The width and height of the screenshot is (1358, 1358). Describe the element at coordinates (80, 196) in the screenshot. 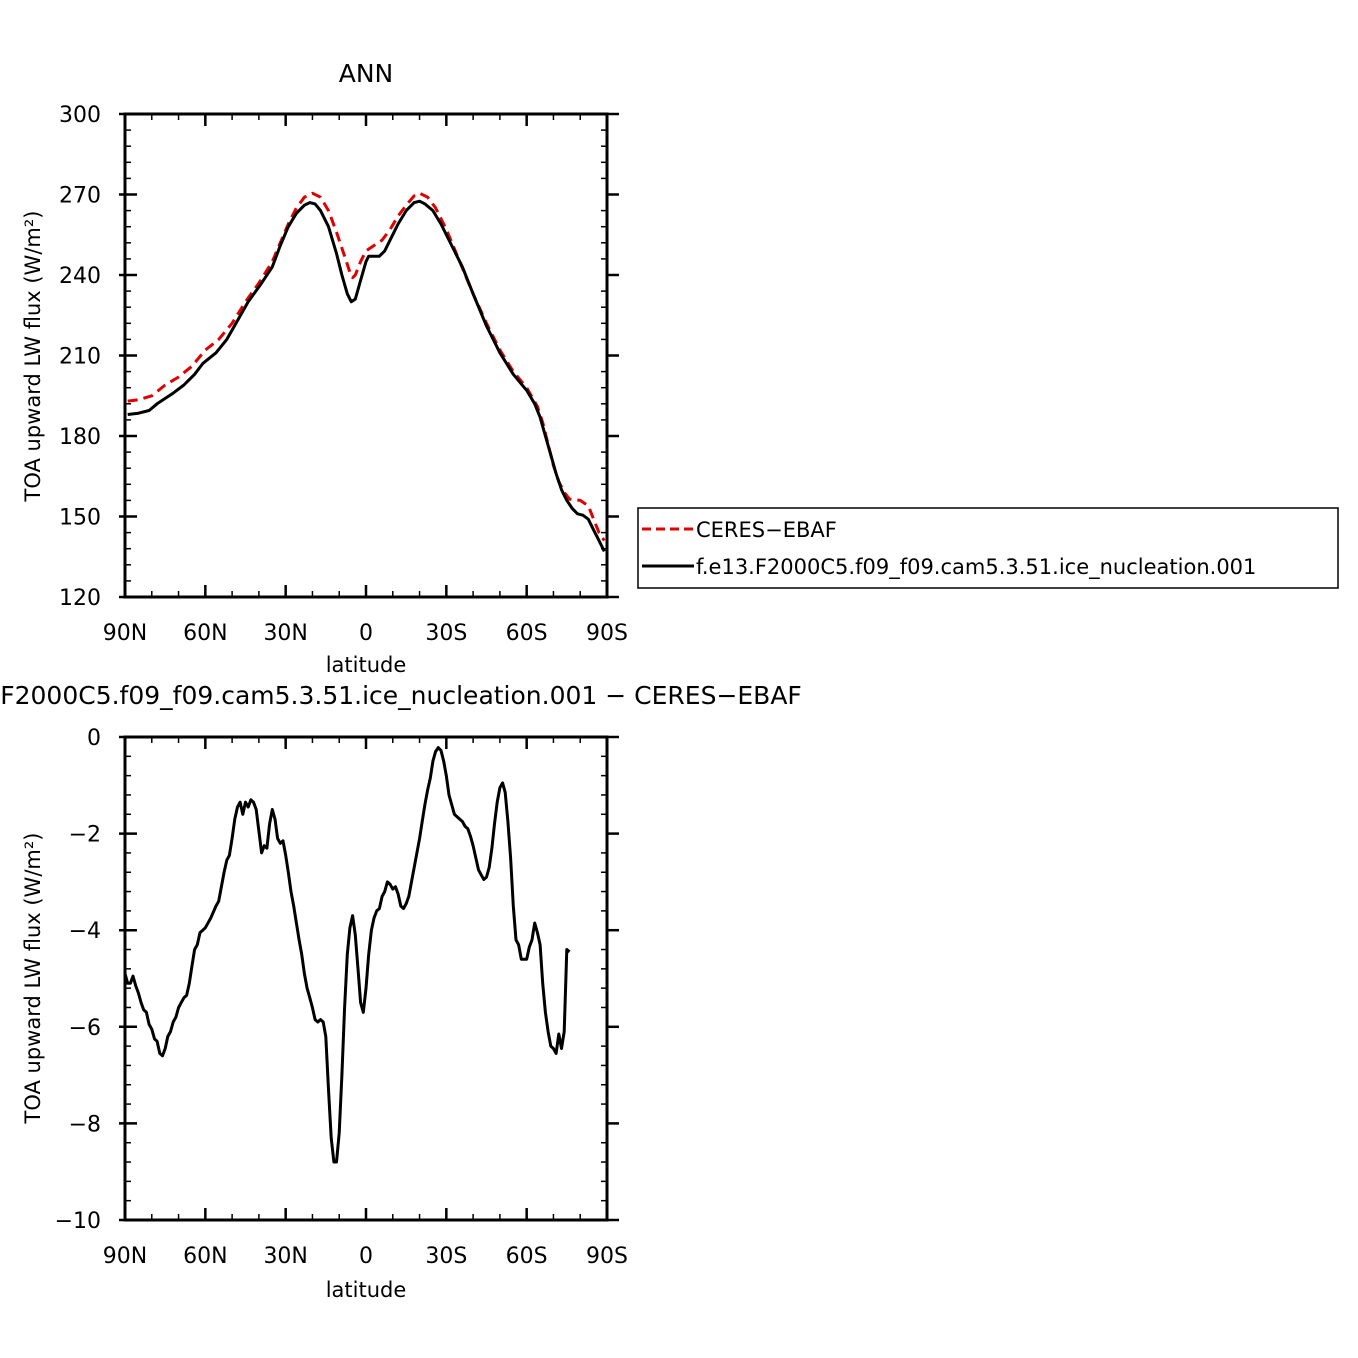

I see `y-tick-label: 270` at that location.